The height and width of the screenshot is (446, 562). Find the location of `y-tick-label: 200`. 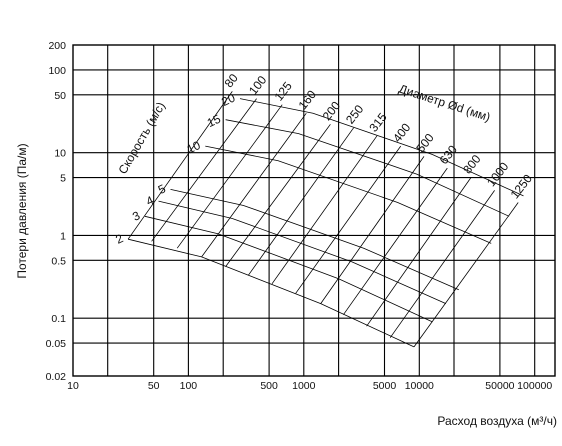

y-tick-label: 200 is located at coordinates (57, 46).